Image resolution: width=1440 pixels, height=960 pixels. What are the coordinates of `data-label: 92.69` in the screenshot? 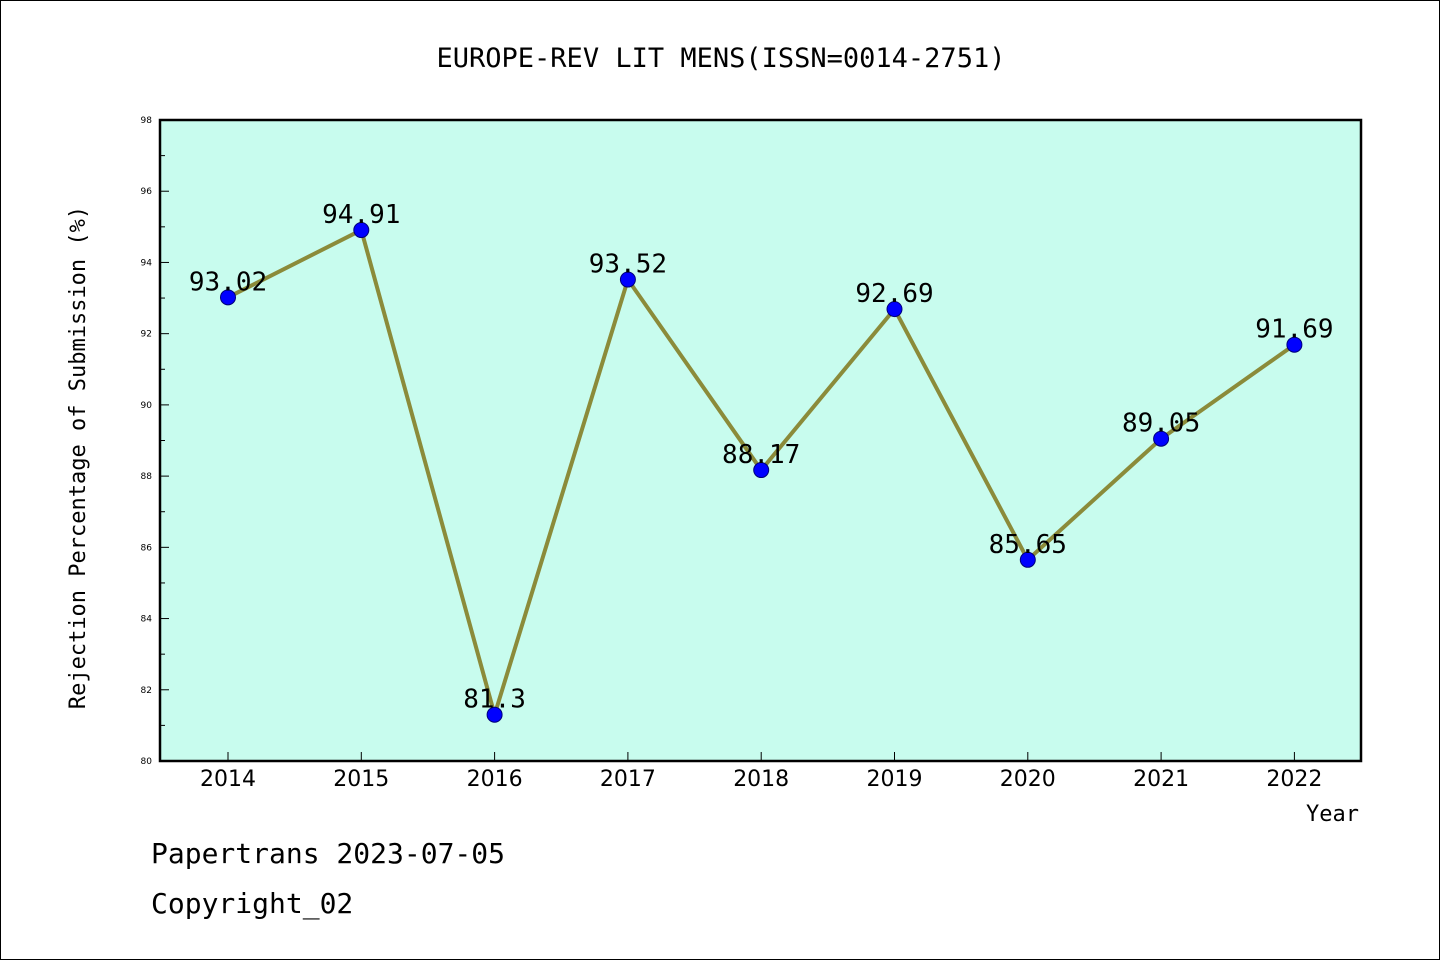 It's located at (894, 294).